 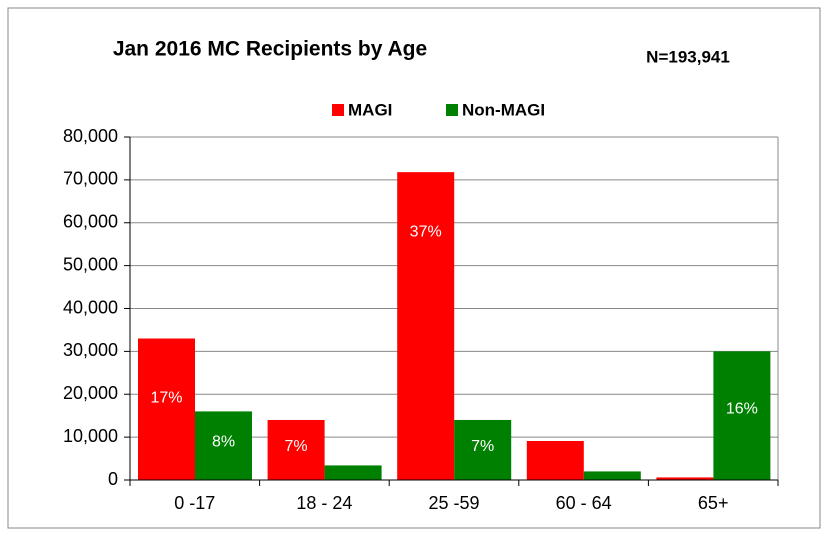 I want to click on y-tick-label: 30,000, so click(x=90, y=350).